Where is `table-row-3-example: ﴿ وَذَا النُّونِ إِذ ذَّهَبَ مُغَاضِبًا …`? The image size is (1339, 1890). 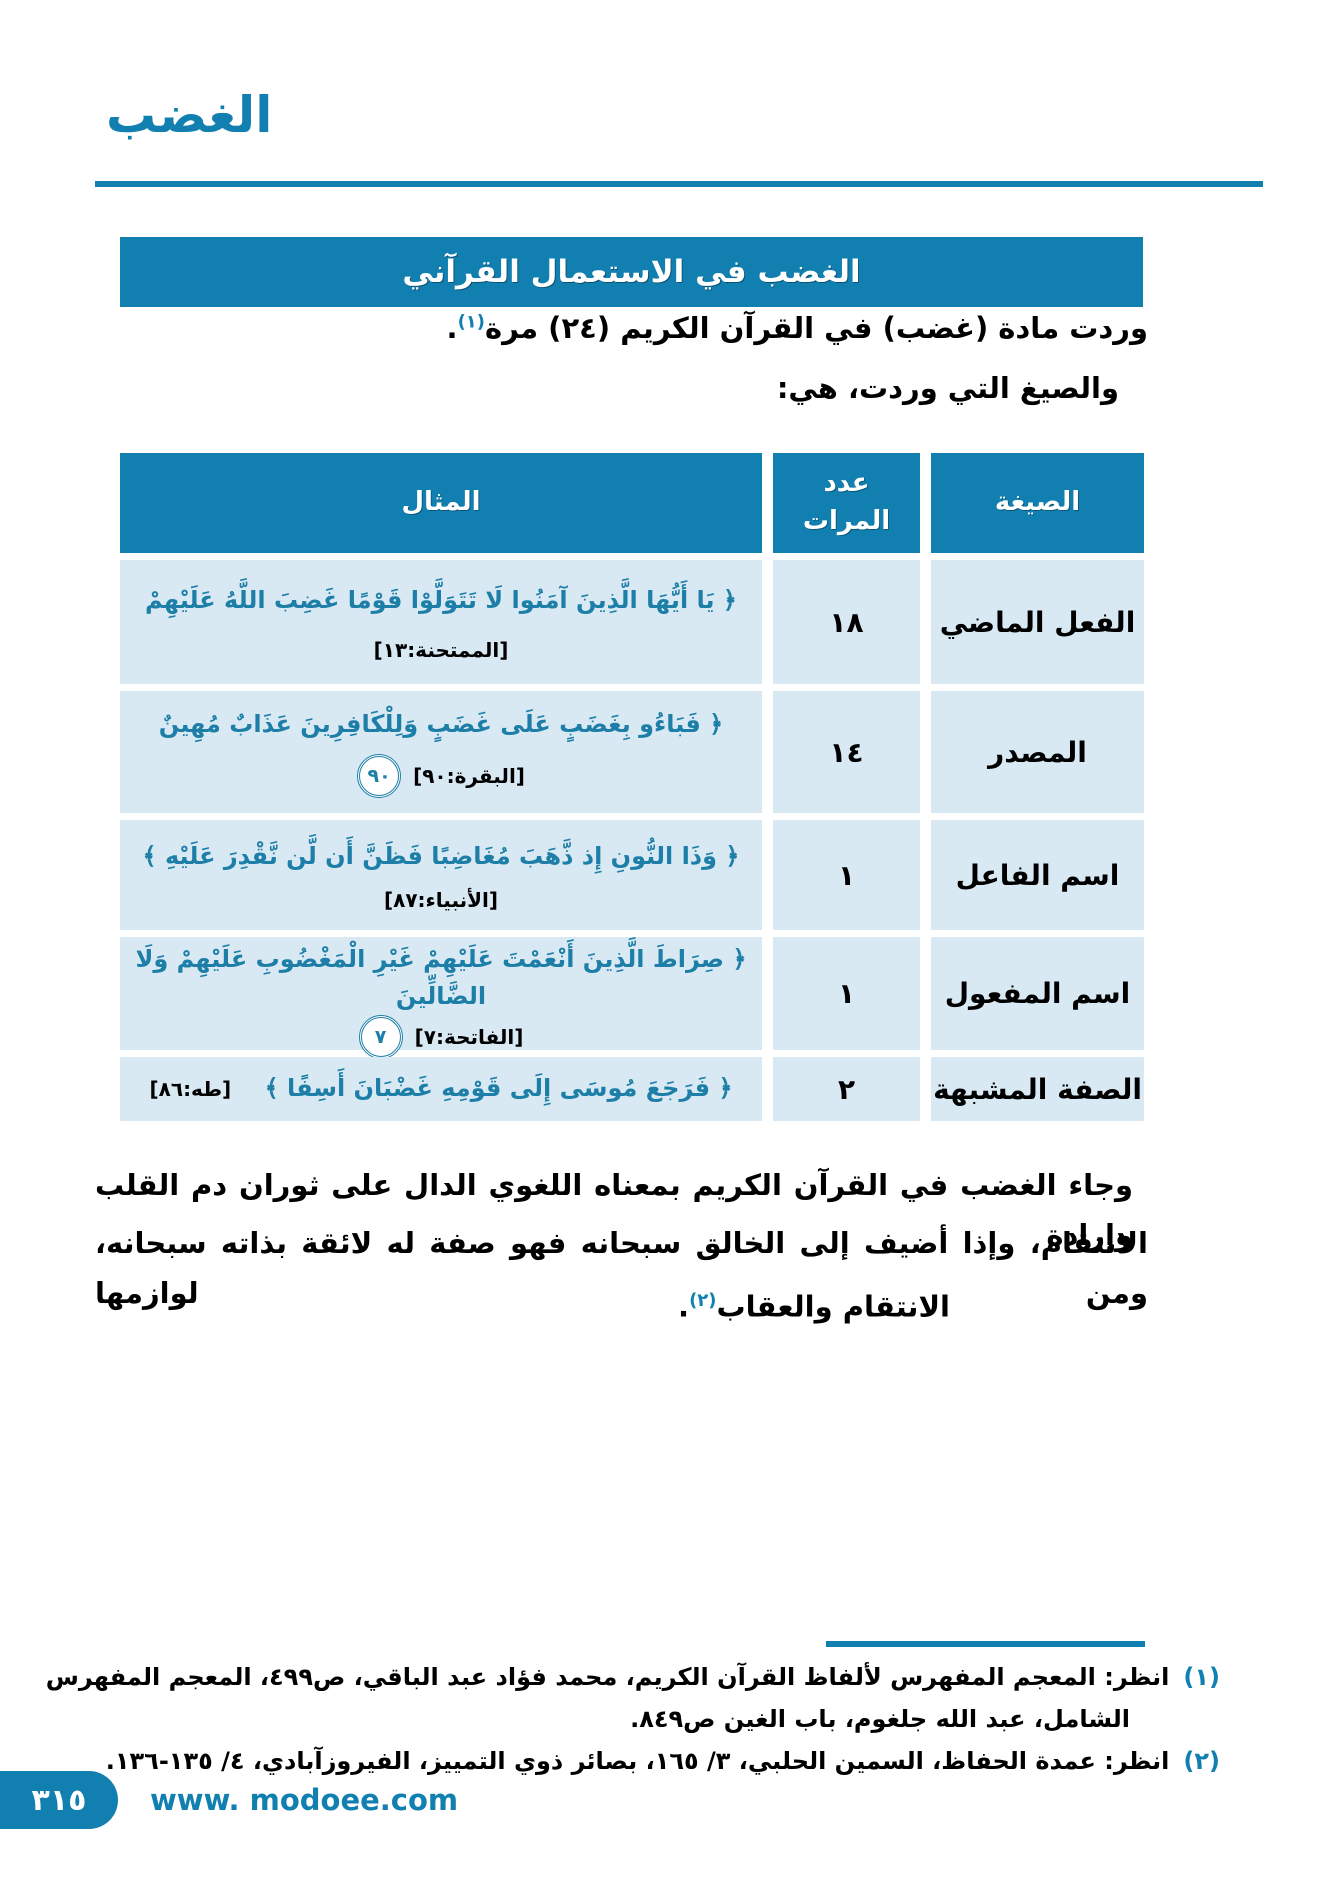 table-row-3-example: ﴿ وَذَا النُّونِ إِذ ذَّهَبَ مُغَاضِبًا … is located at coordinates (441, 875).